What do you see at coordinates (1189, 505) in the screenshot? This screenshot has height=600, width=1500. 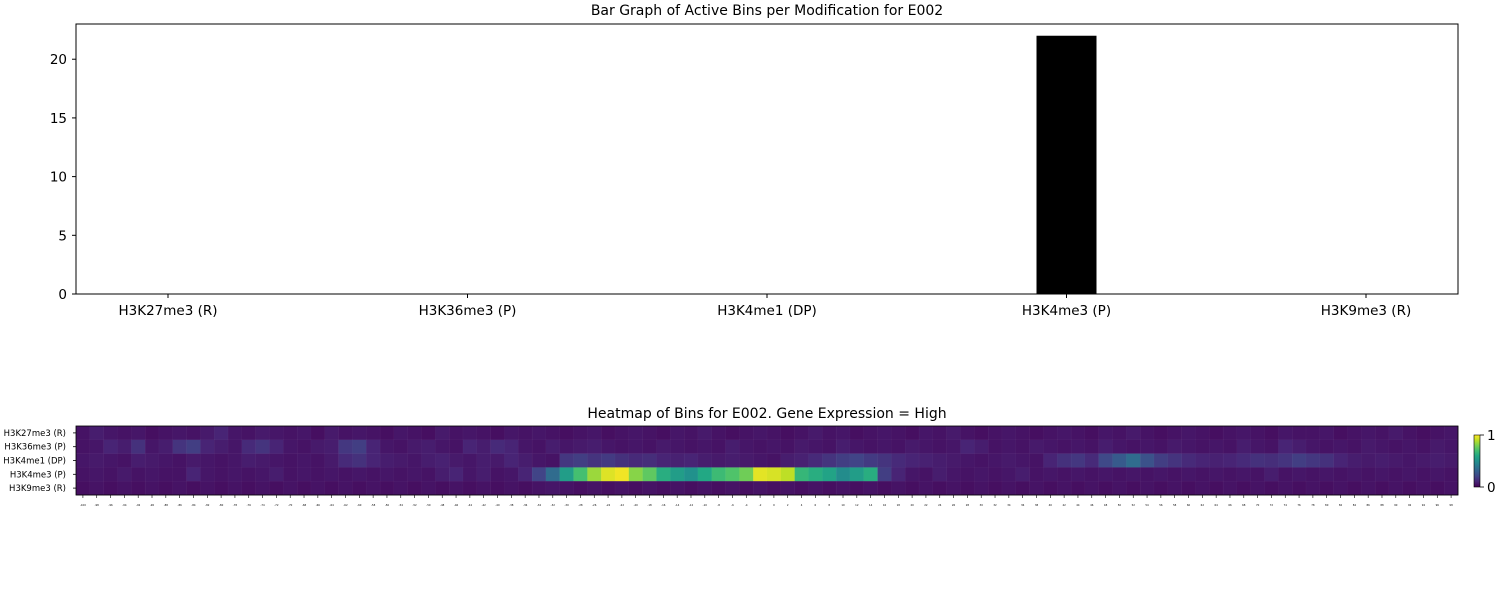 I see `heatmap-col-label: 60` at bounding box center [1189, 505].